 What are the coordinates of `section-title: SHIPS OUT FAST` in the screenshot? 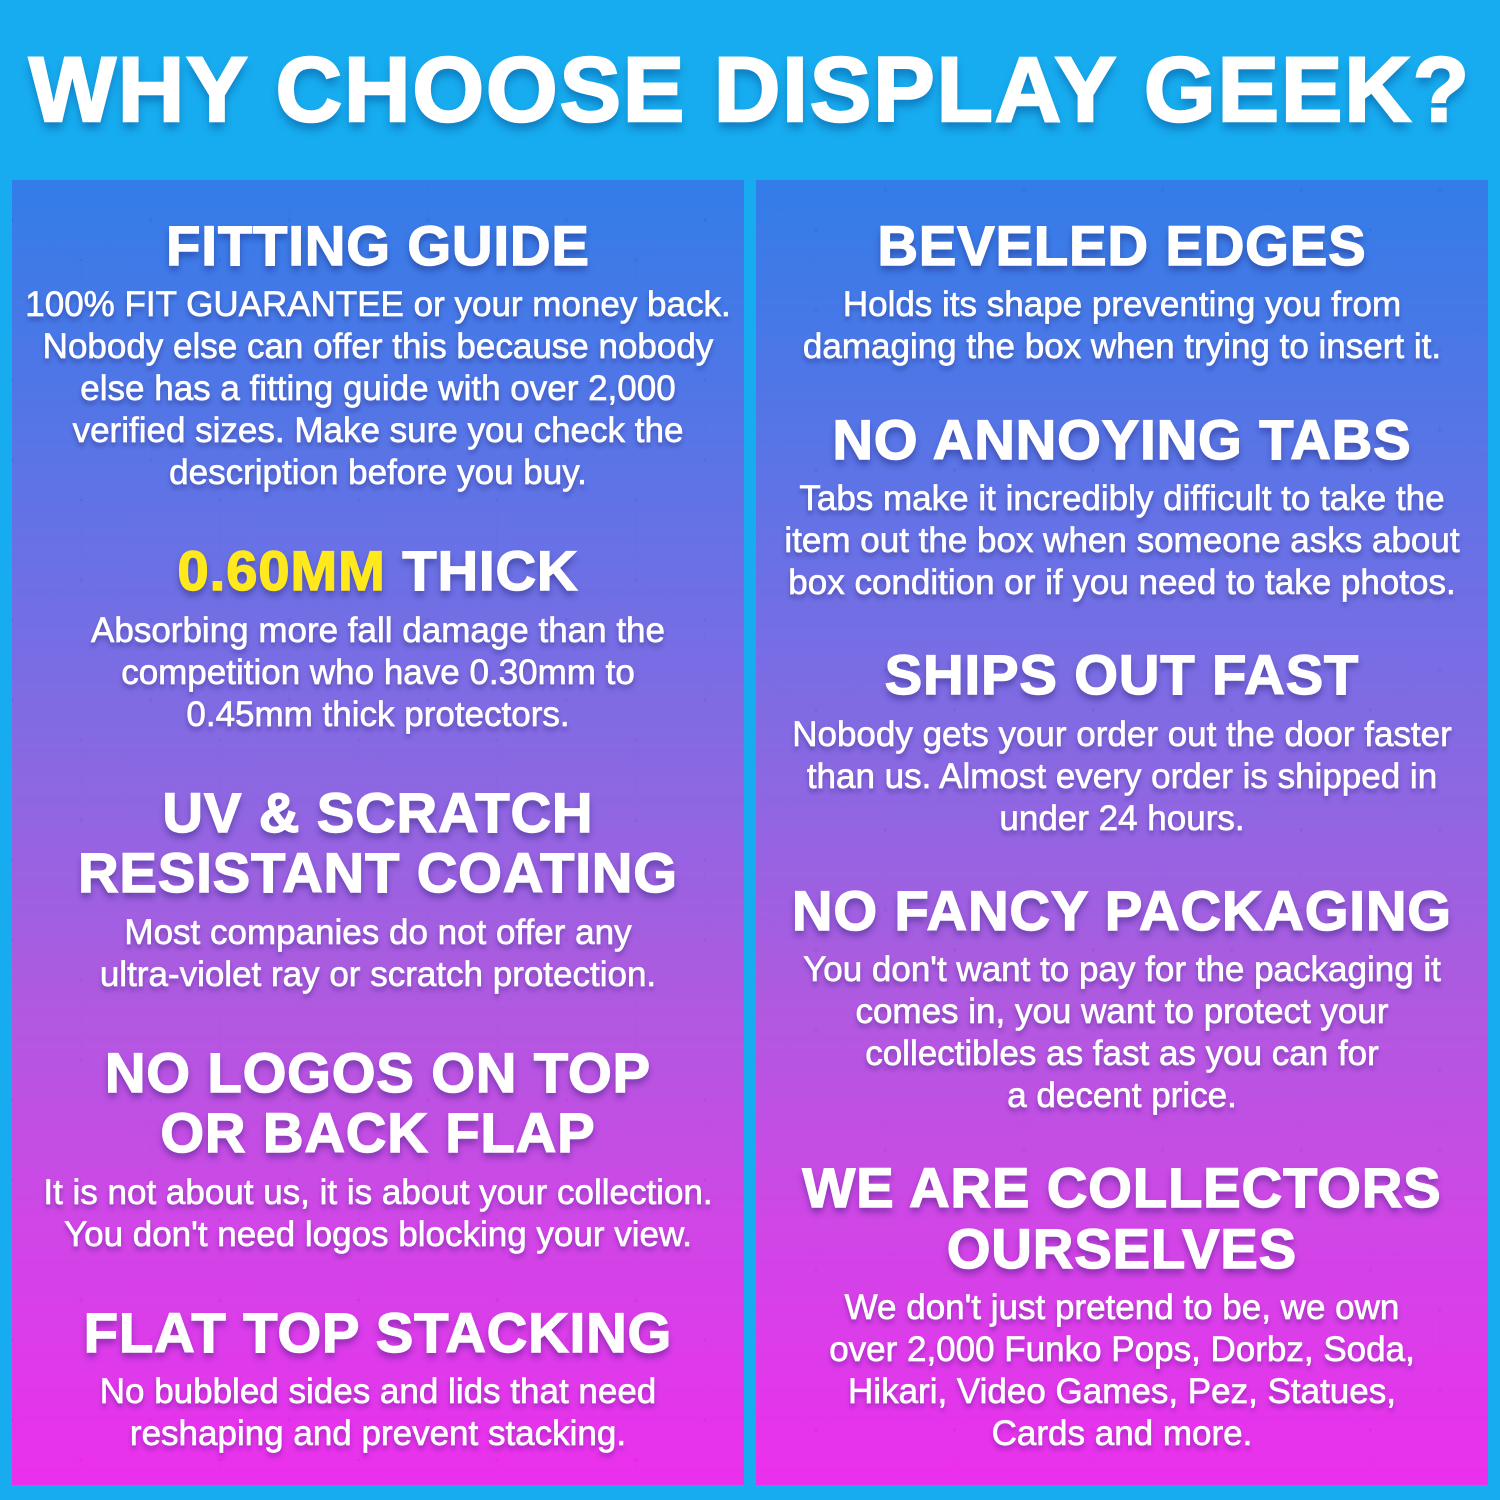 It's located at (1122, 675).